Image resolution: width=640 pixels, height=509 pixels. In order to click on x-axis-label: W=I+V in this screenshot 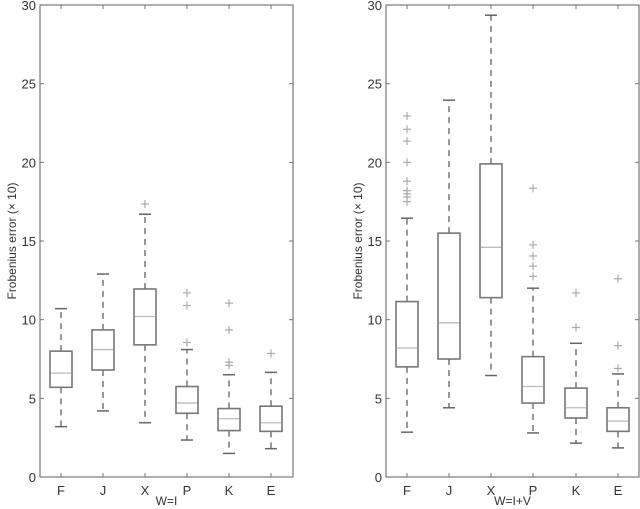, I will do `click(512, 501)`.